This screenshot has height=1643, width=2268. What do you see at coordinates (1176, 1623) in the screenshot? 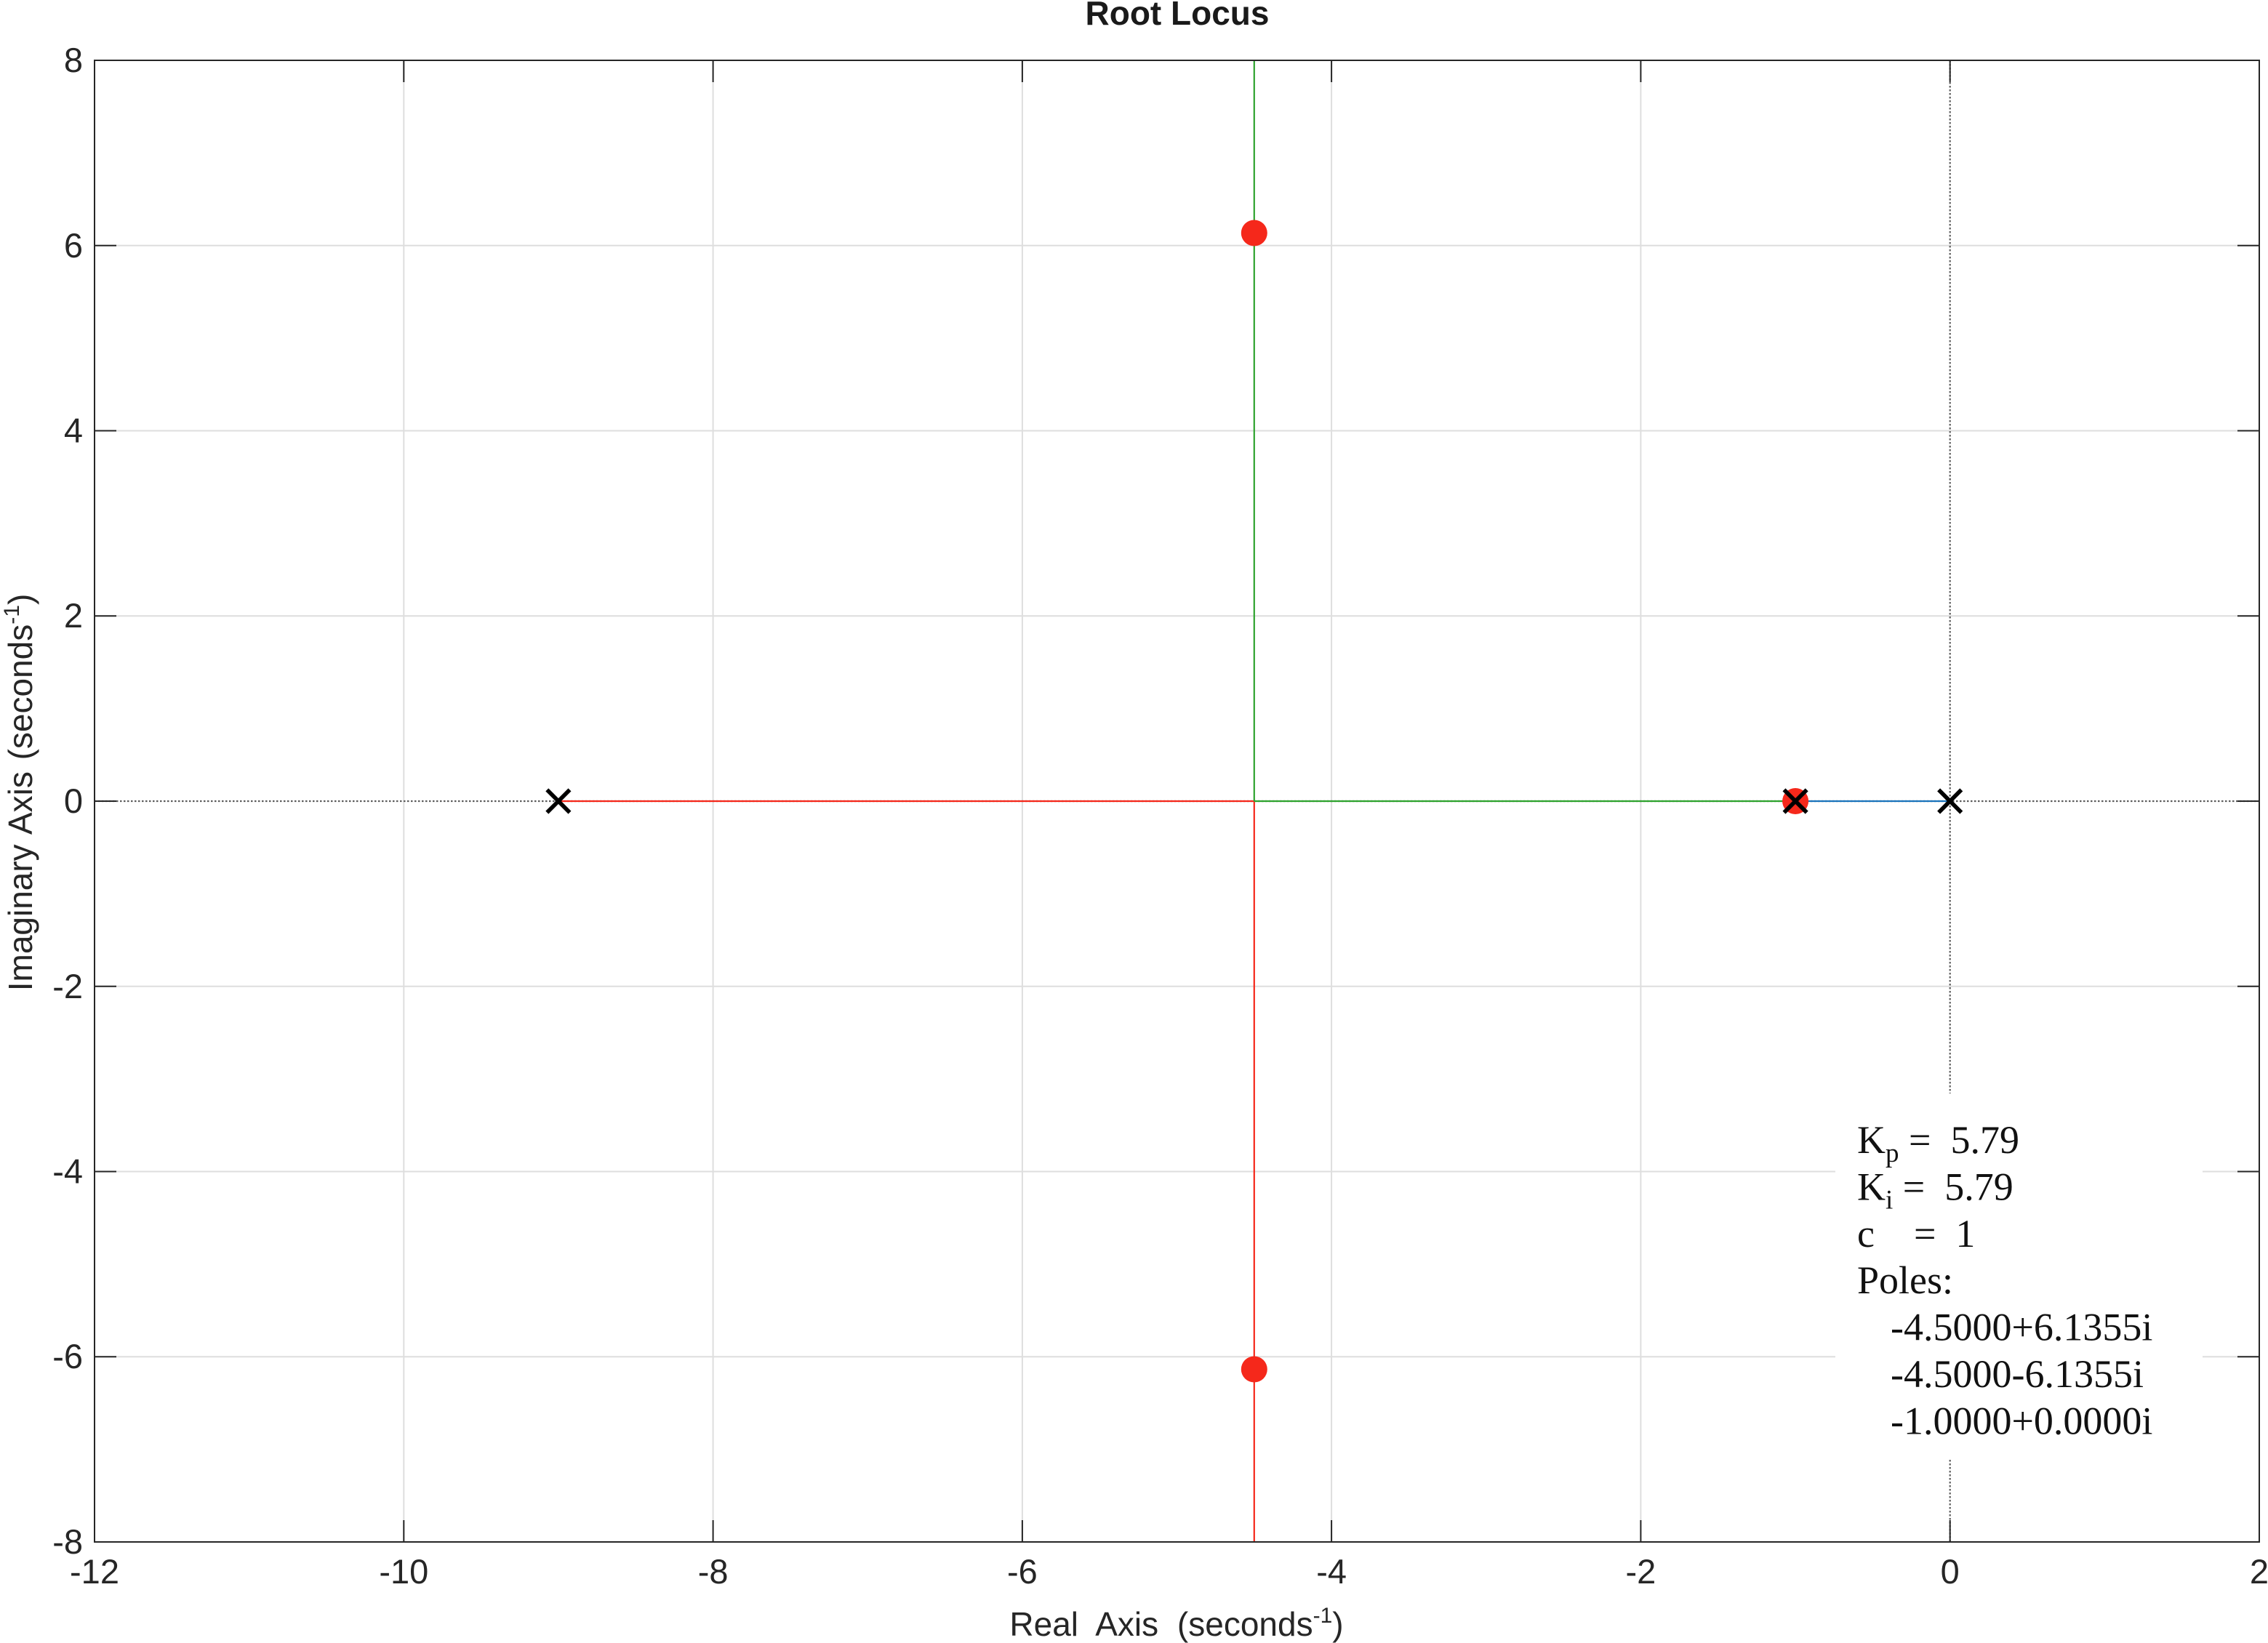
I see `svg-text: Real Axis (seconds-1)` at bounding box center [1176, 1623].